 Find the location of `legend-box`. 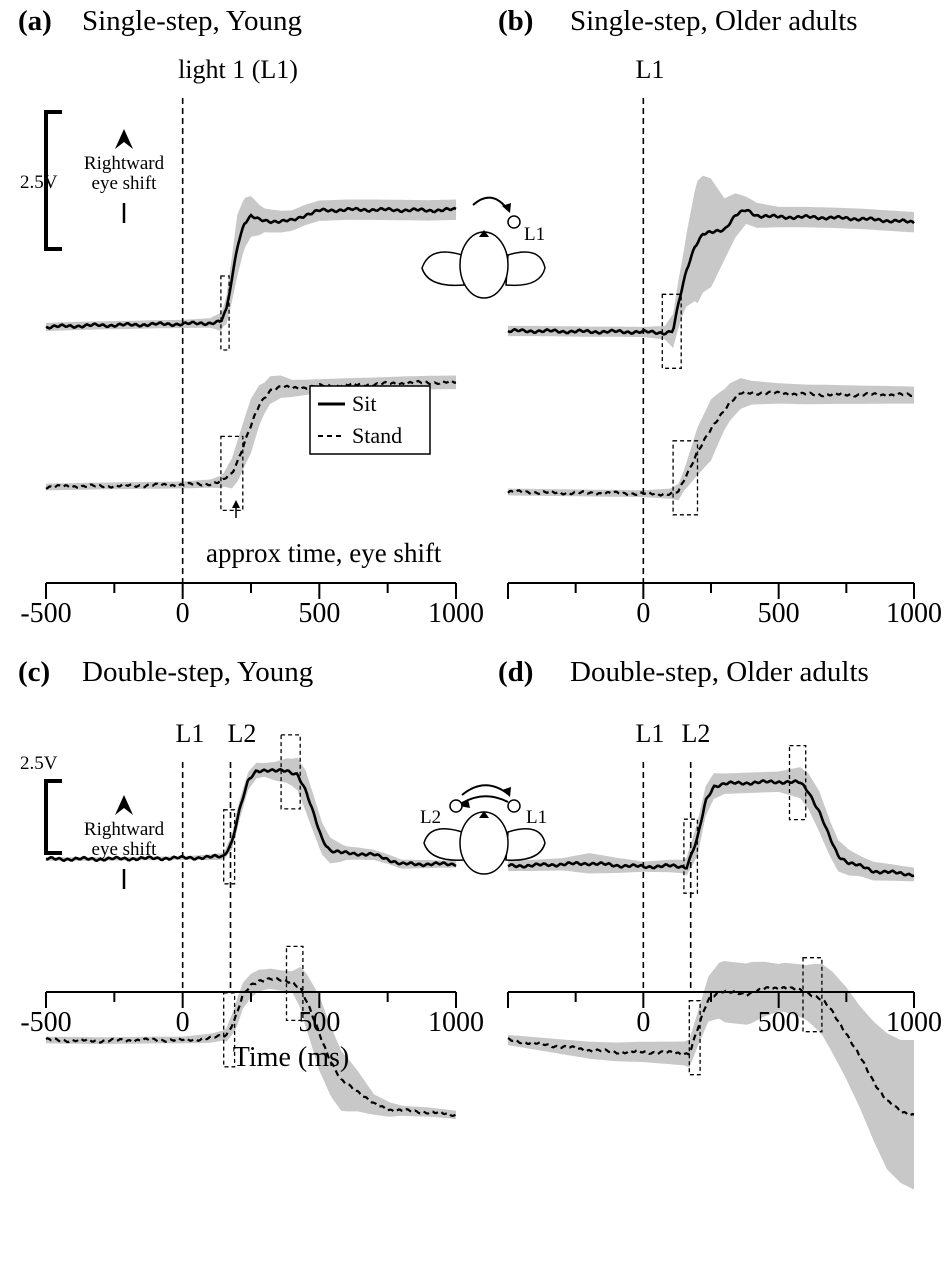

legend-box is located at coordinates (370, 420).